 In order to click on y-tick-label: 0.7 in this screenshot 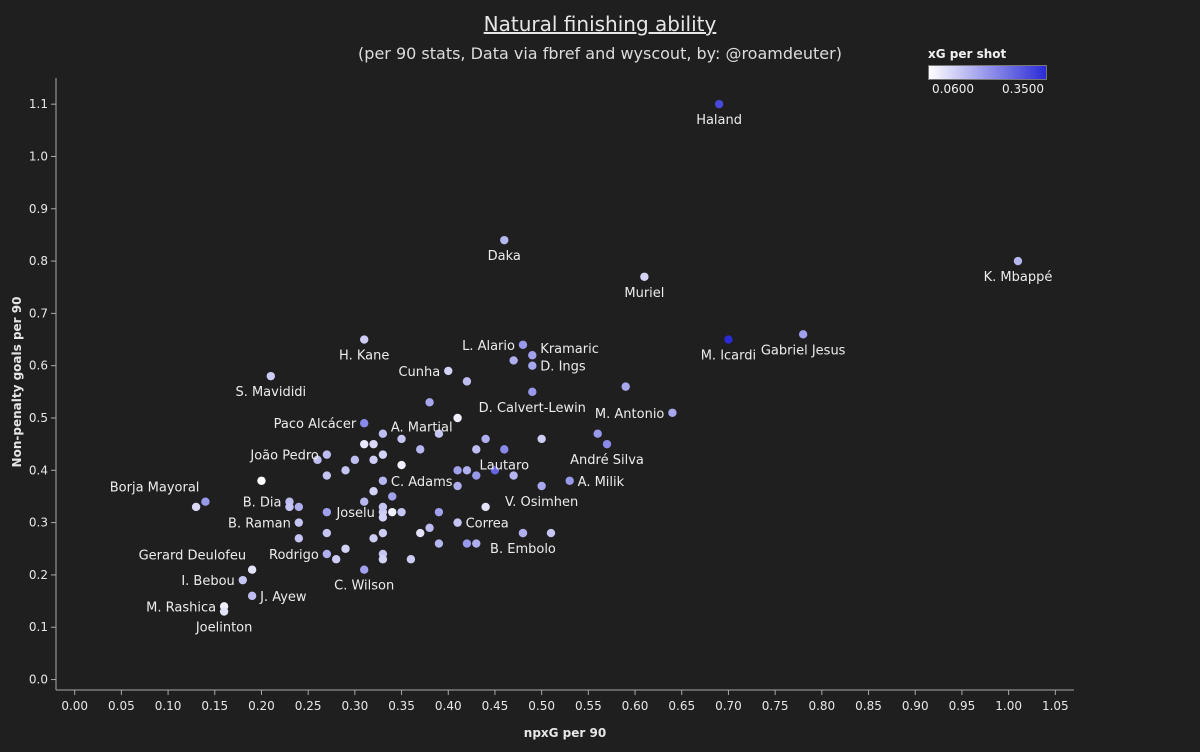, I will do `click(38, 313)`.